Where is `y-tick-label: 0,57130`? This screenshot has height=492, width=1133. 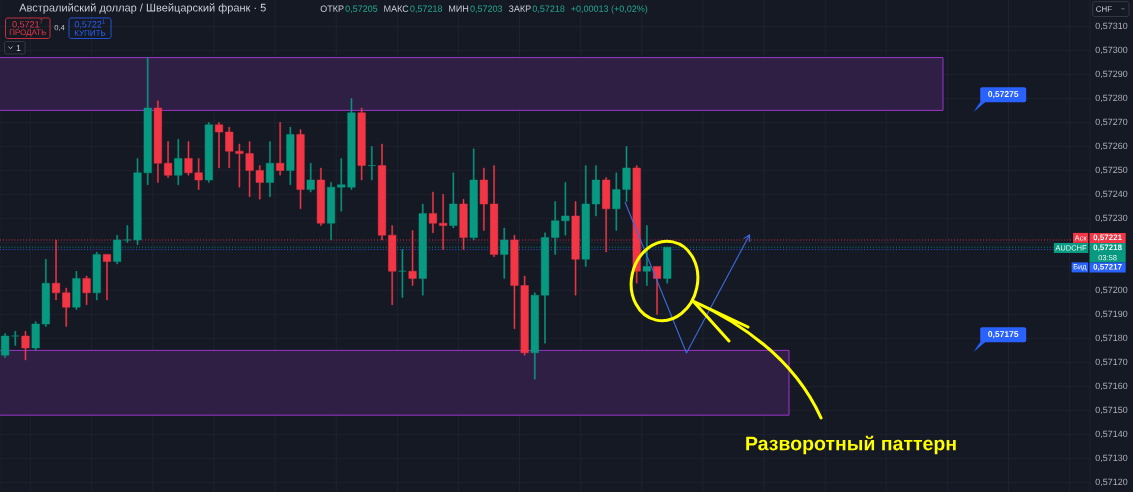 y-tick-label: 0,57130 is located at coordinates (1111, 458).